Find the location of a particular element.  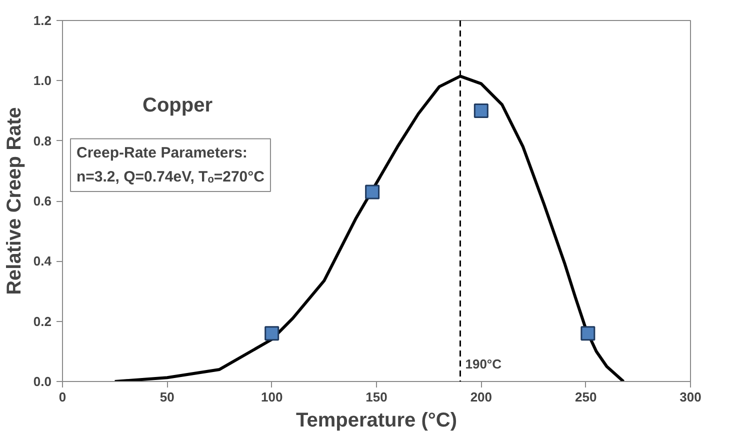

x-tick-label: 0 is located at coordinates (62, 397).